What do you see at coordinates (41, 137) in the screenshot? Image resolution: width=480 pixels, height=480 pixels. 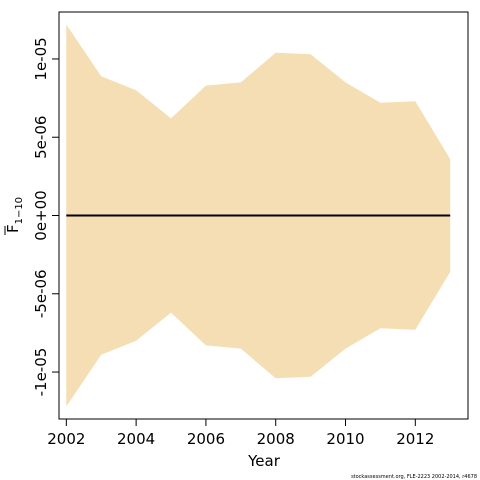 I see `y-tick-label: 5e-06` at bounding box center [41, 137].